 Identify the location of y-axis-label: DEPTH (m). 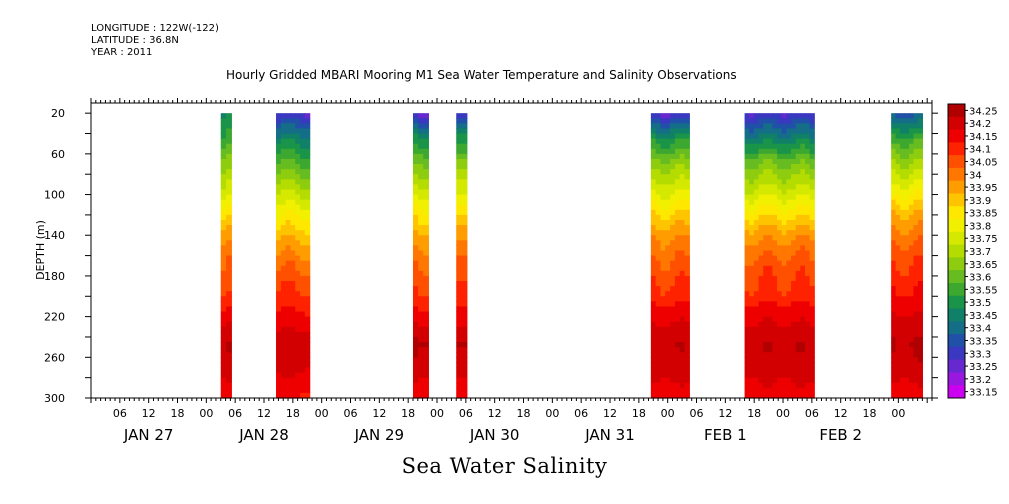
(40, 250).